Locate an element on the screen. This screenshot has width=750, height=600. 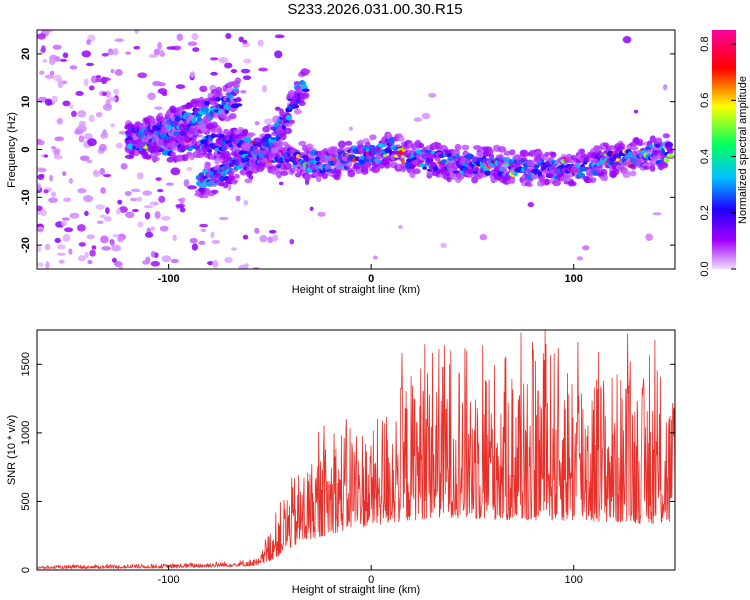
snr-y-tick-label: 0 is located at coordinates (26, 570).